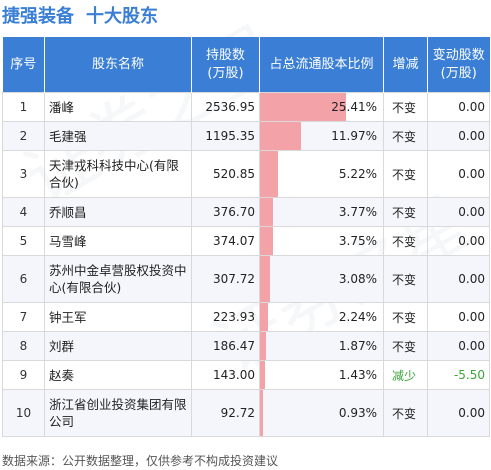 Image resolution: width=491 pixels, height=470 pixels. Describe the element at coordinates (23, 375) in the screenshot. I see `row-index: 9` at that location.